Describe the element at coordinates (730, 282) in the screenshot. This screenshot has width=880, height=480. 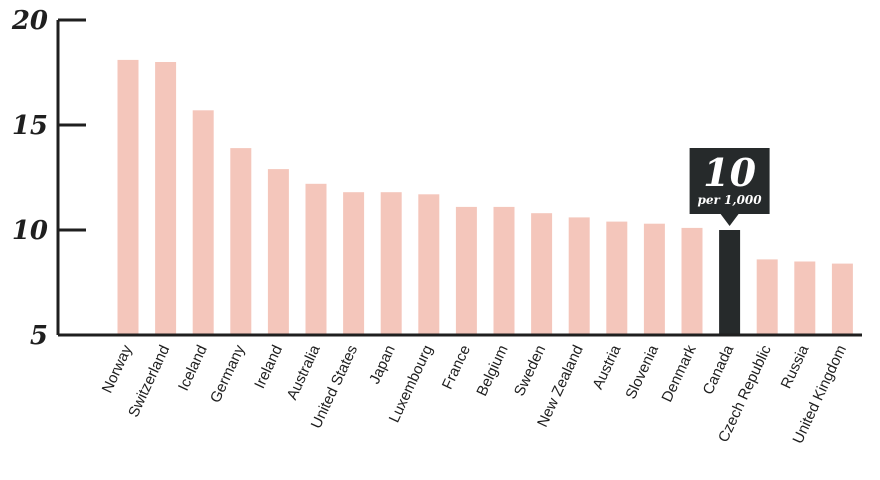
I see `bar-canada` at that location.